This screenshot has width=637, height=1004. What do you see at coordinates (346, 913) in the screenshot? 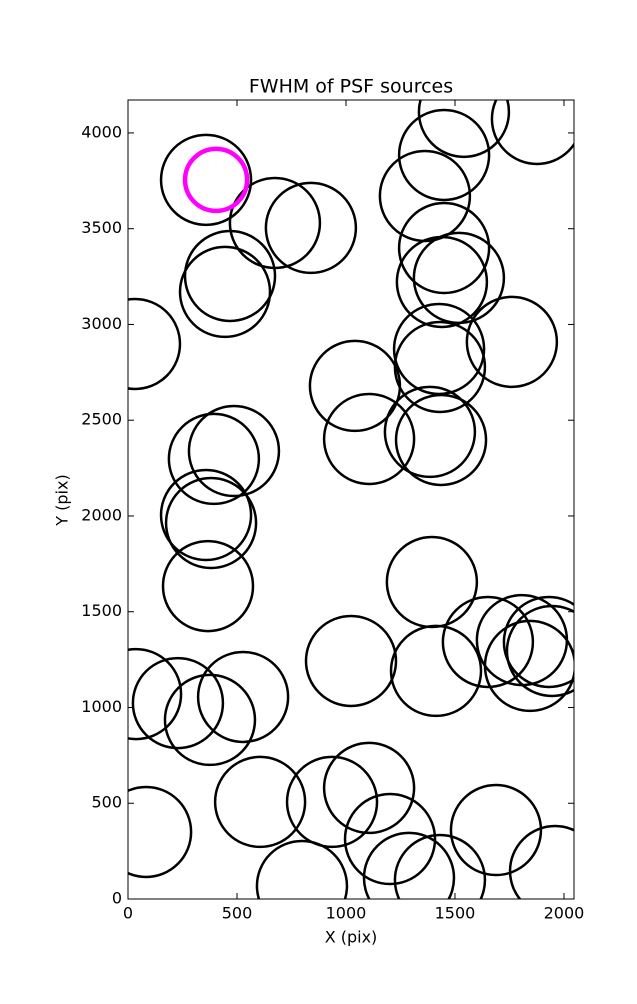
I see `x-tick-label: 1000` at bounding box center [346, 913].